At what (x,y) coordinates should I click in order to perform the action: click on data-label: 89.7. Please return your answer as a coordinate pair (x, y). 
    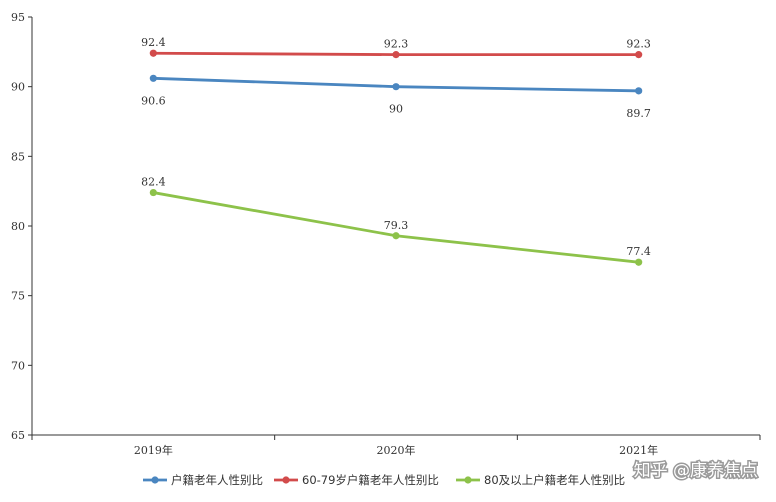
    Looking at the image, I should click on (638, 113).